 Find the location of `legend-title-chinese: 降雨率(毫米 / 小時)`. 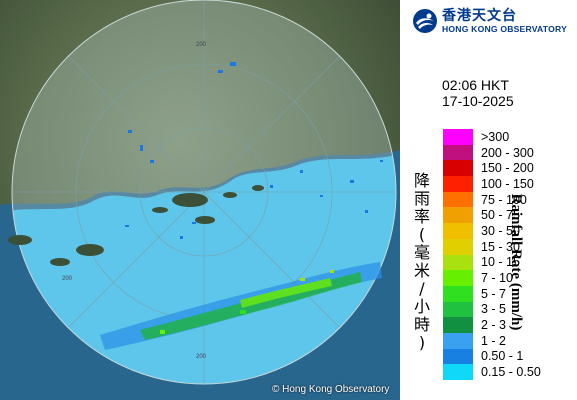

legend-title-chinese: 降雨率(毫米 / 小時) is located at coordinates (422, 262).